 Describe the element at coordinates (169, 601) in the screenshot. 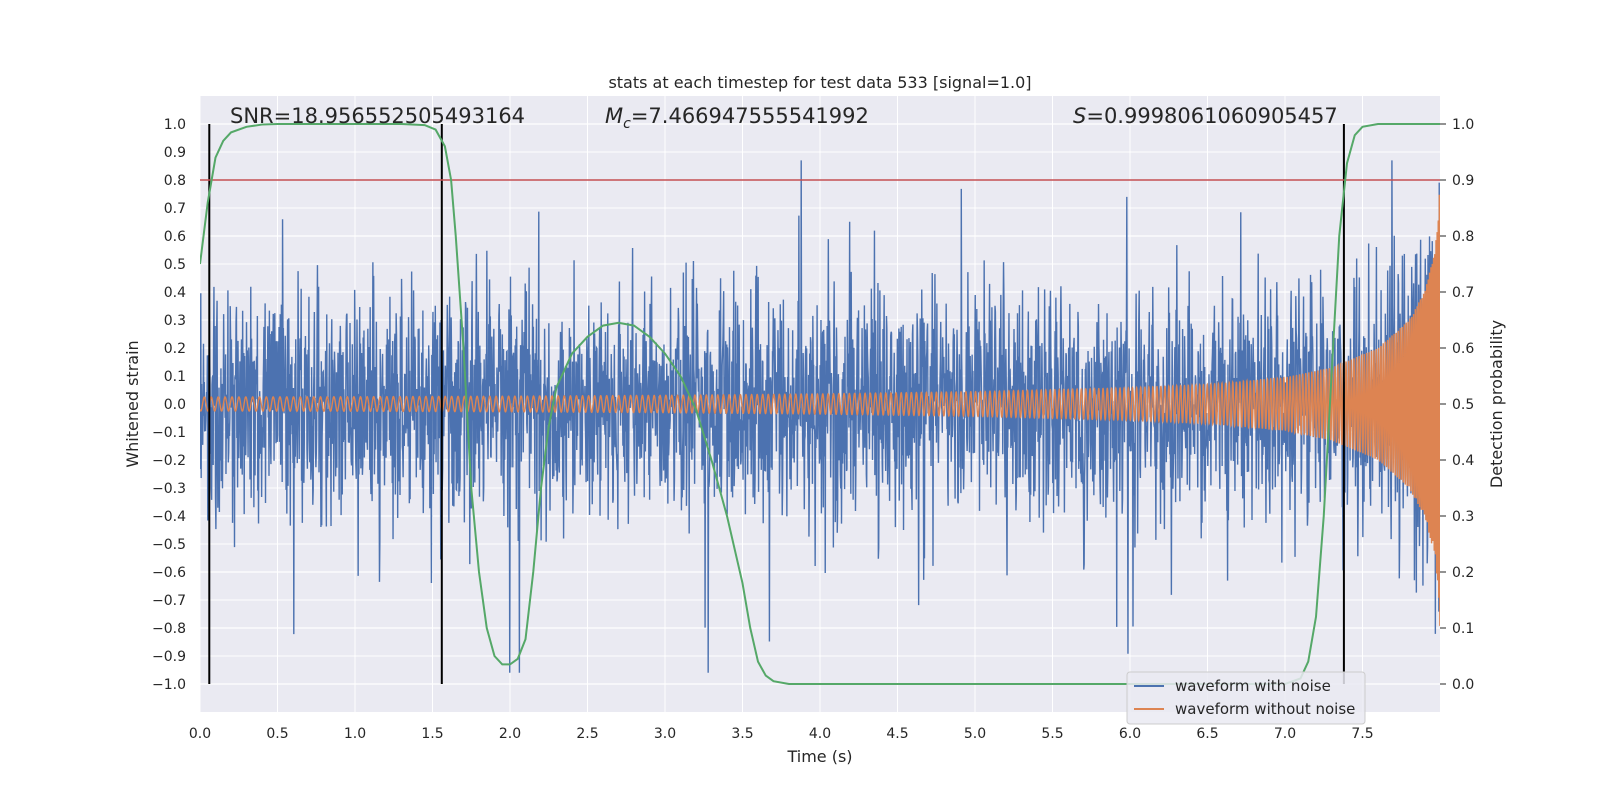

I see `y-tick-label: −0.7` at that location.